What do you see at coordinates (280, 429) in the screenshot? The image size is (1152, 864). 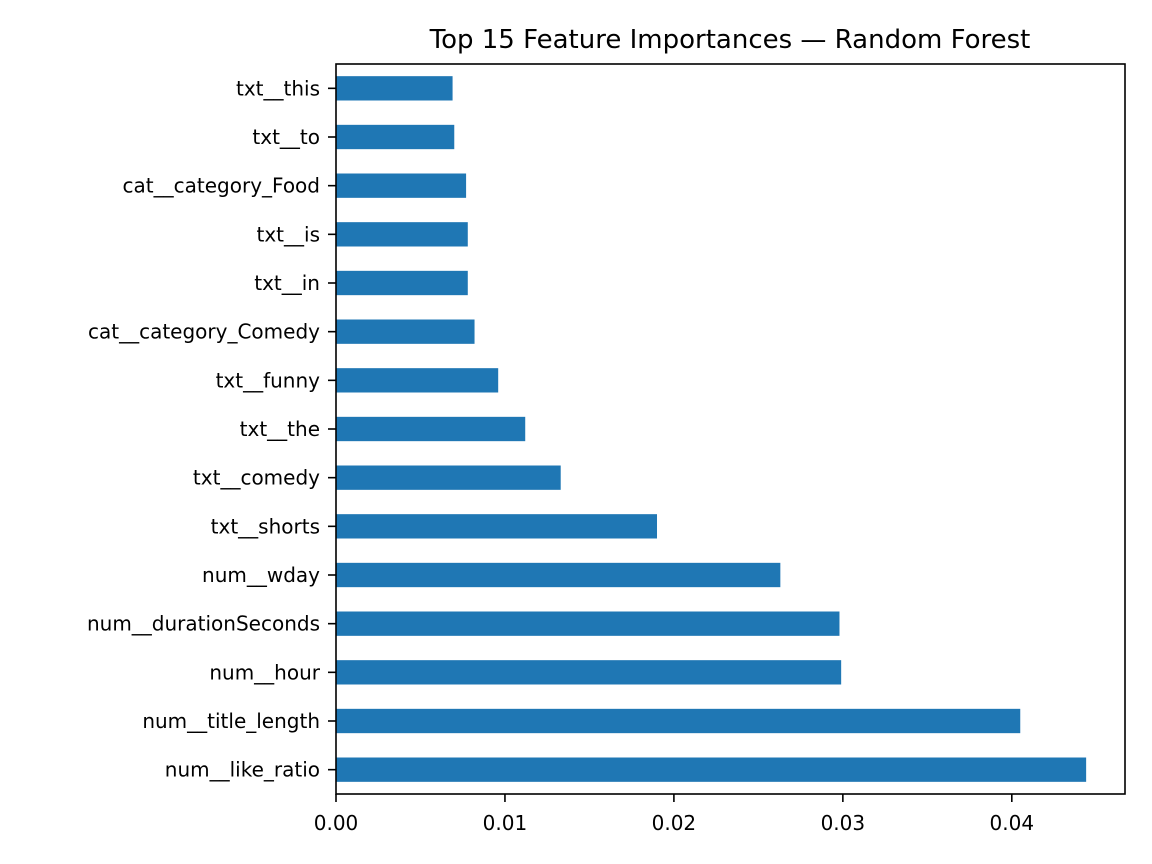 I see `y-tick-label: txt__the` at bounding box center [280, 429].